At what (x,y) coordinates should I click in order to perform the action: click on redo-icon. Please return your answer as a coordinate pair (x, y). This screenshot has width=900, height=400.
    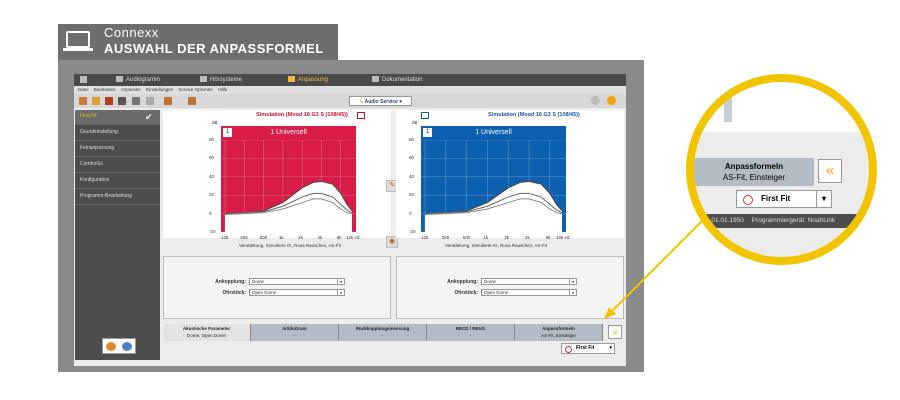
    Looking at the image, I should click on (150, 101).